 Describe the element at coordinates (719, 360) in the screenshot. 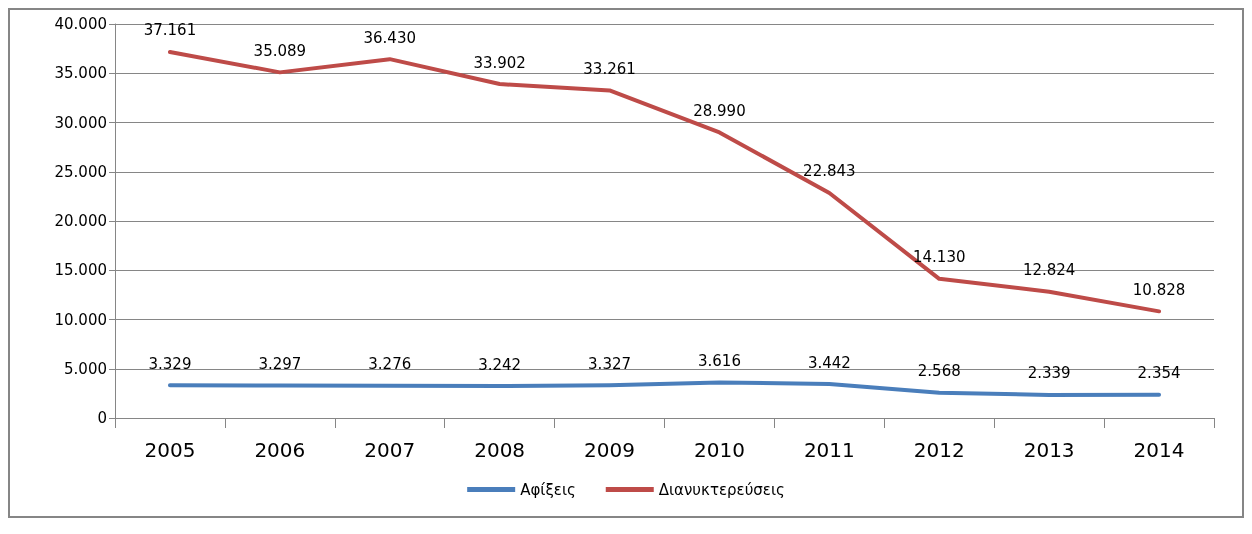

I see `data-label: 3.616` at that location.